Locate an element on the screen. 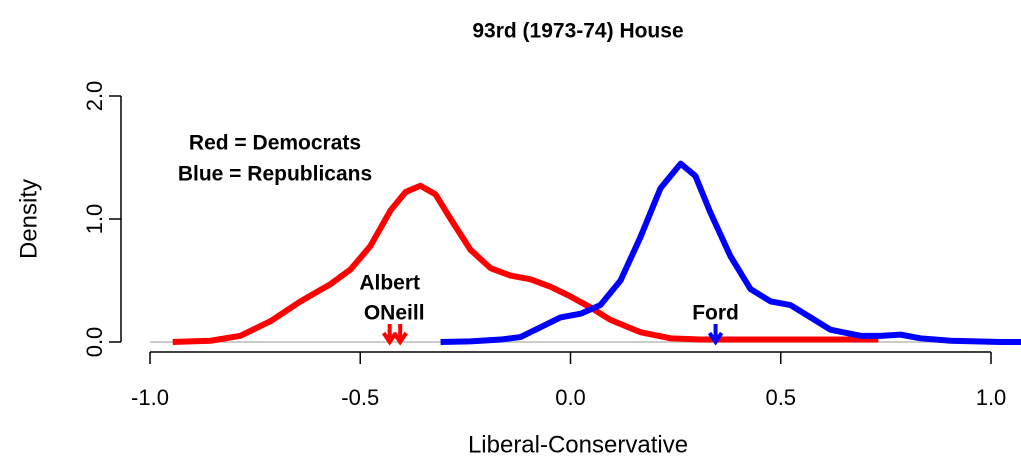 The height and width of the screenshot is (472, 1021). x-tick-label: 0.0 is located at coordinates (570, 397).